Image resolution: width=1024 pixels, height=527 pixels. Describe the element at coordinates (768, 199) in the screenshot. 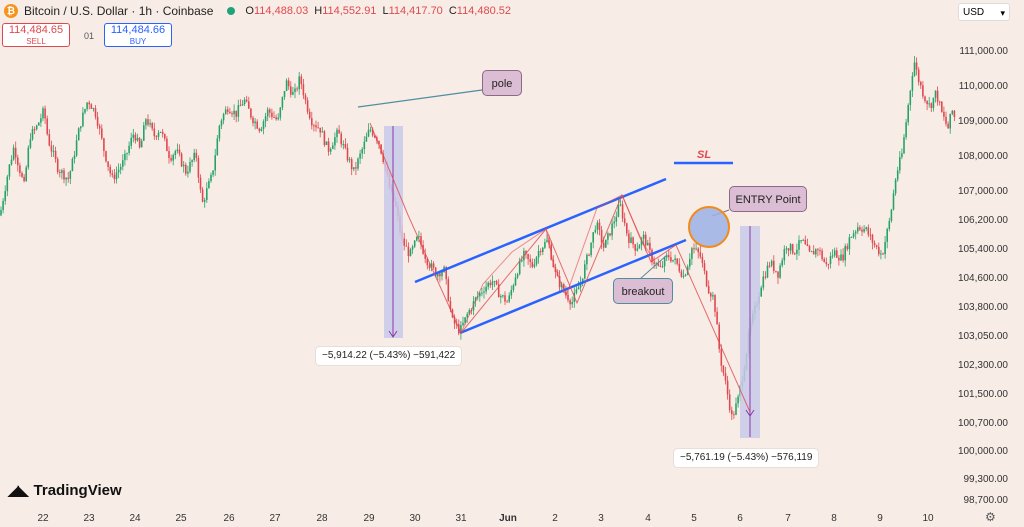

I see `entry-point-callout: ENTRY Point` at that location.